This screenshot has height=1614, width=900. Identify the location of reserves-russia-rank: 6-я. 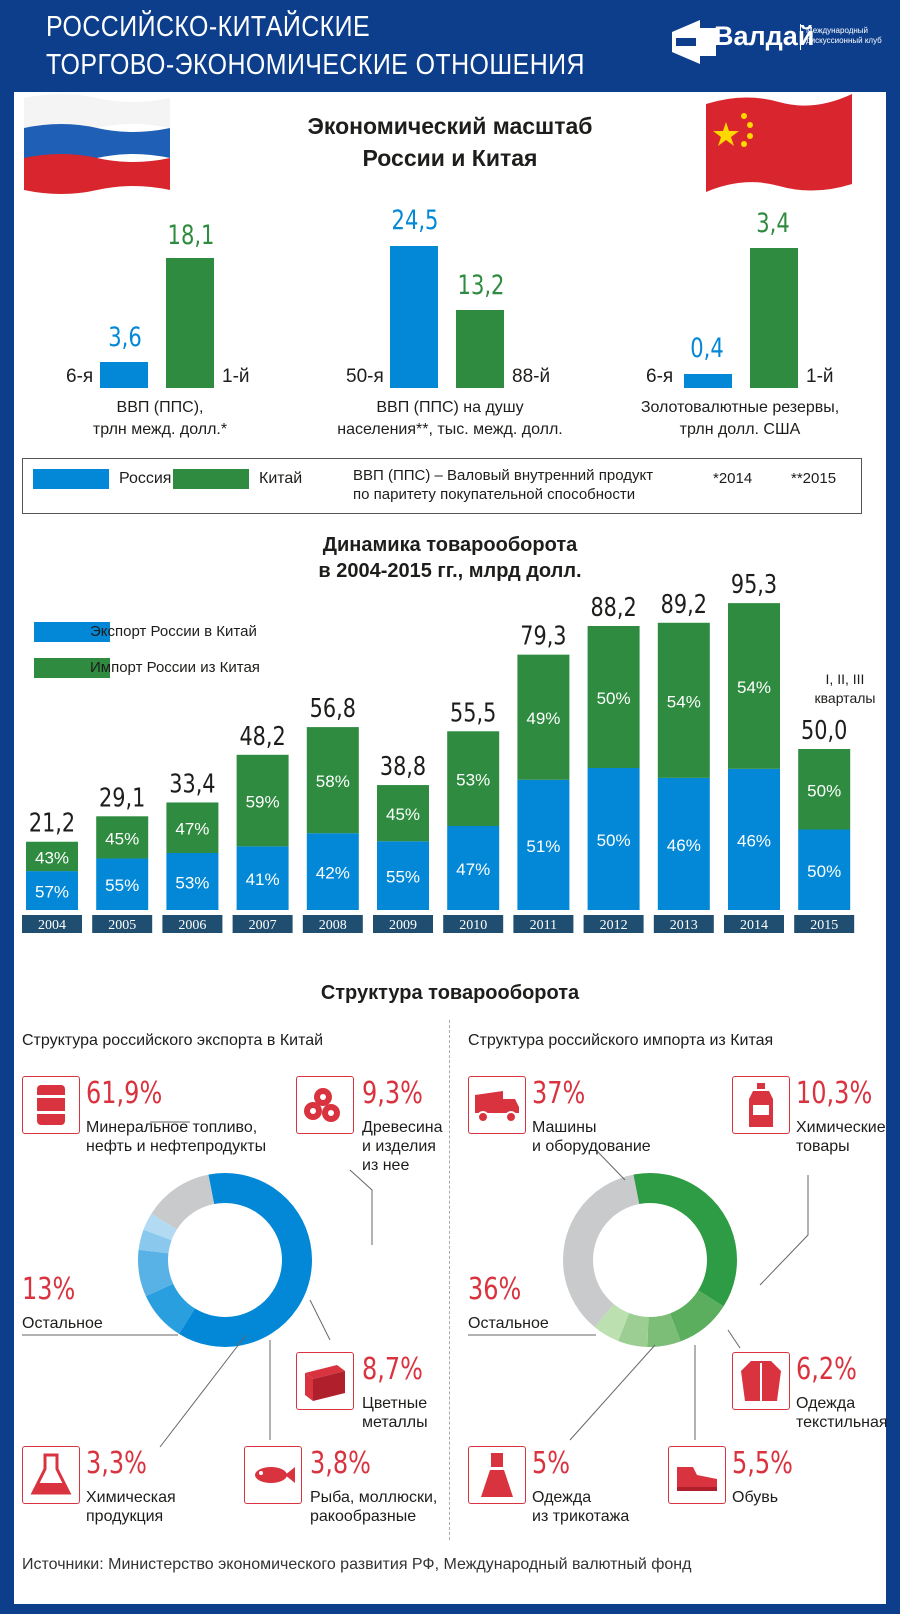
(660, 376).